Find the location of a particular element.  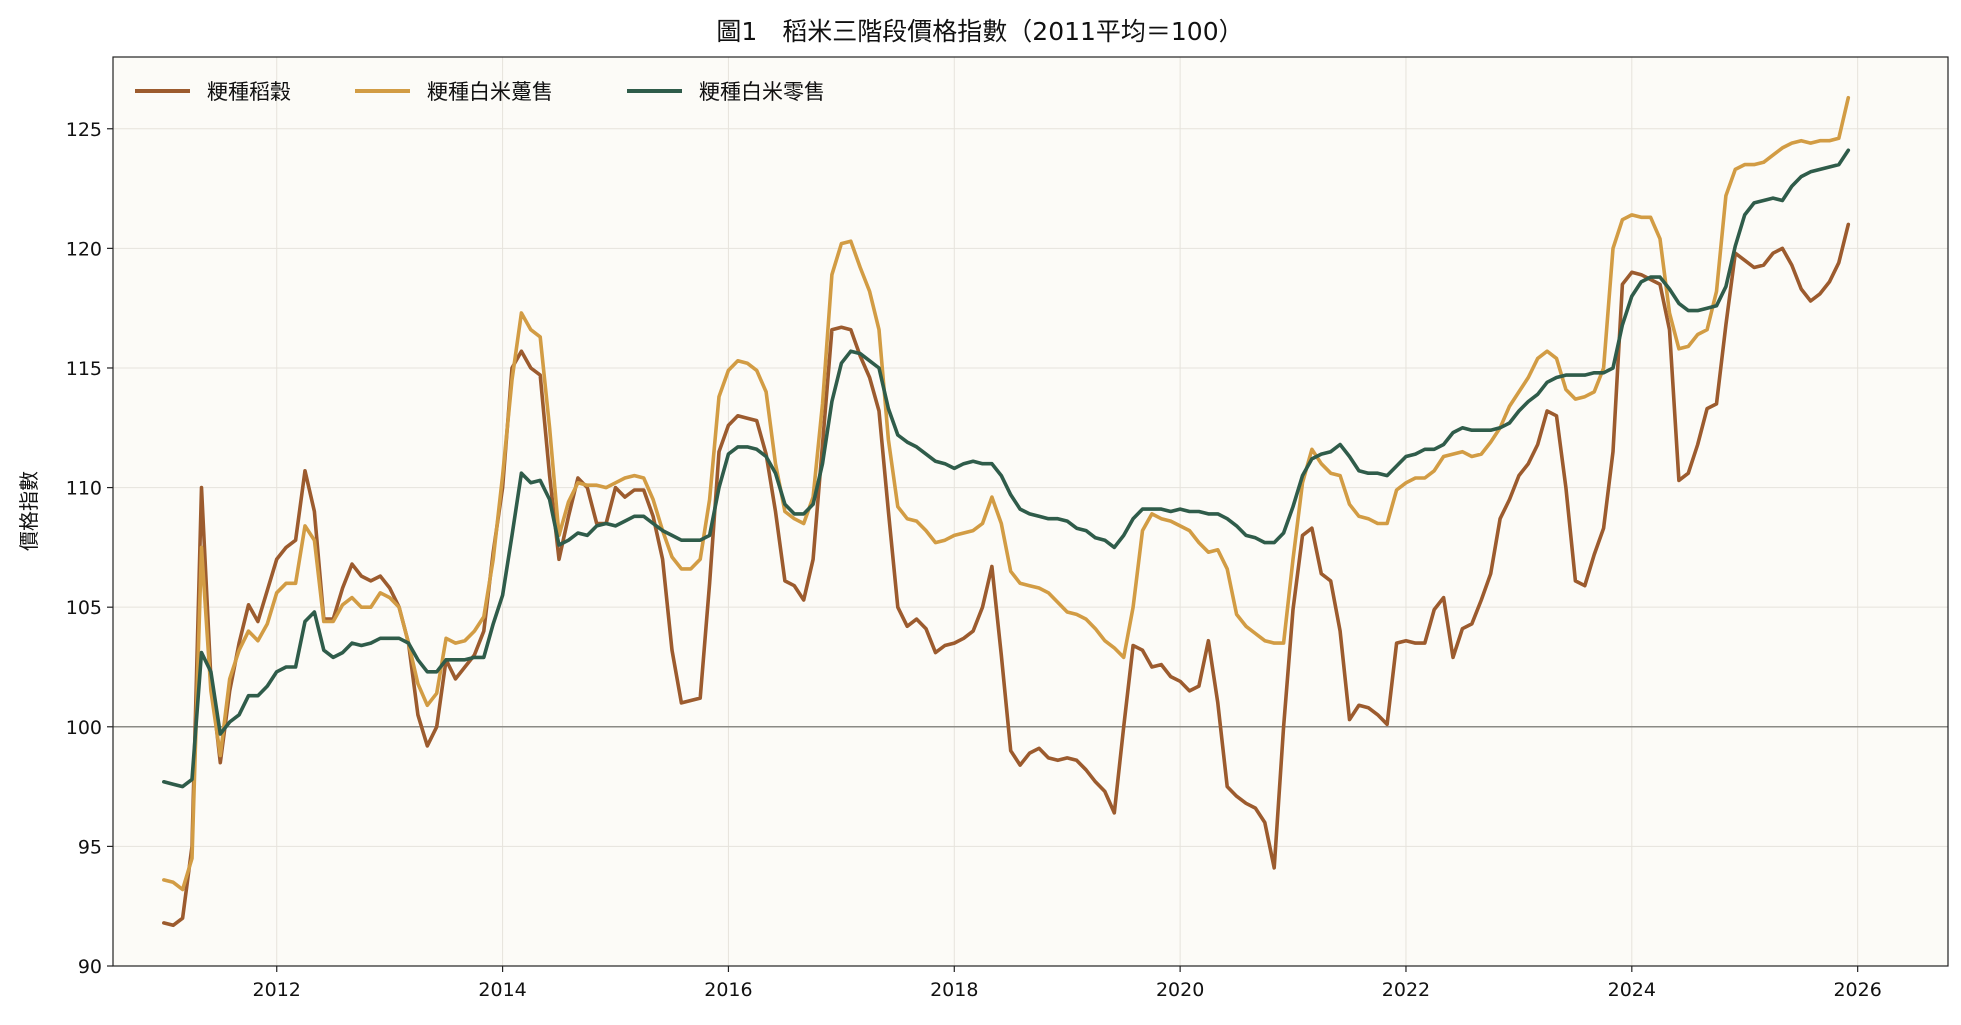

x-tick-label: 2022 is located at coordinates (1406, 990).